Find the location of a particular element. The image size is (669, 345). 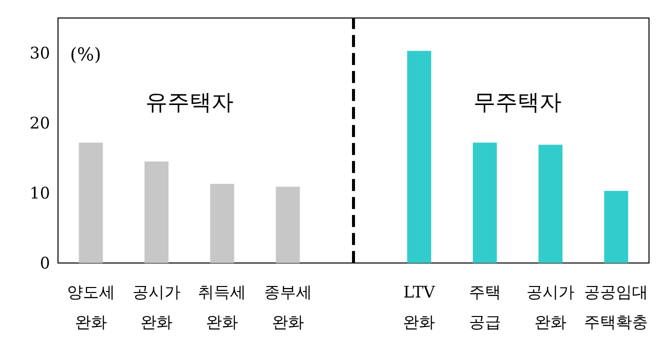

y-tick-label: 10 is located at coordinates (40, 193).